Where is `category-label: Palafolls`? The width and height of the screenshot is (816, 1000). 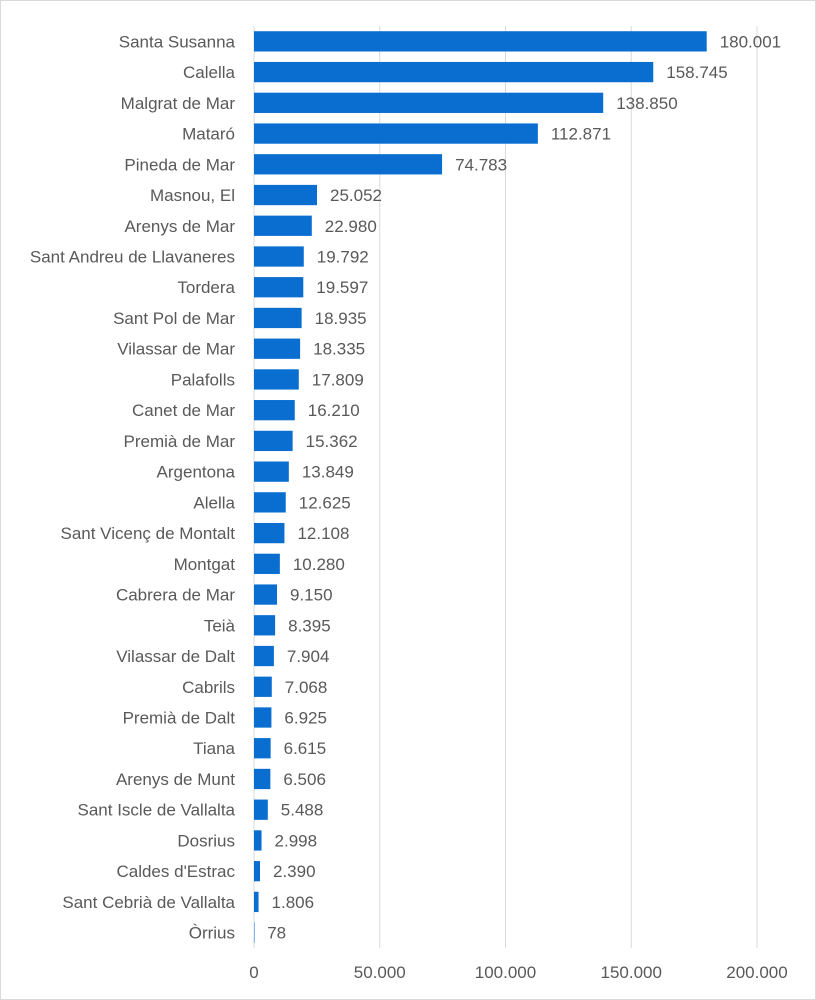
category-label: Palafolls is located at coordinates (203, 379).